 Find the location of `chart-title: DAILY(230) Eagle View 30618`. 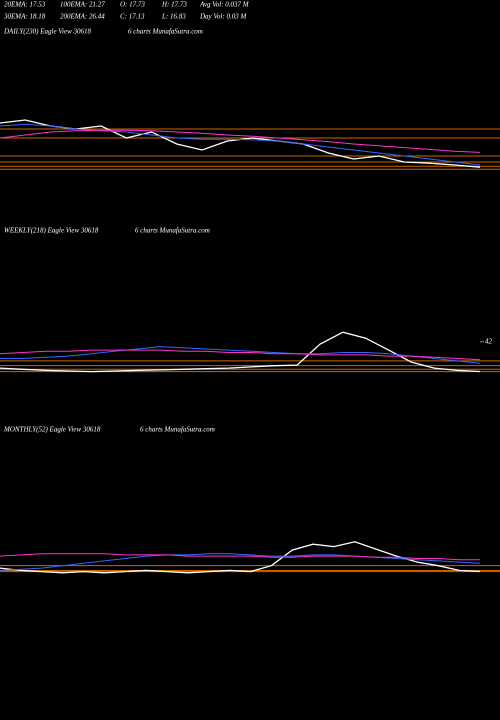

chart-title: DAILY(230) Eagle View 30618 is located at coordinates (47, 32).